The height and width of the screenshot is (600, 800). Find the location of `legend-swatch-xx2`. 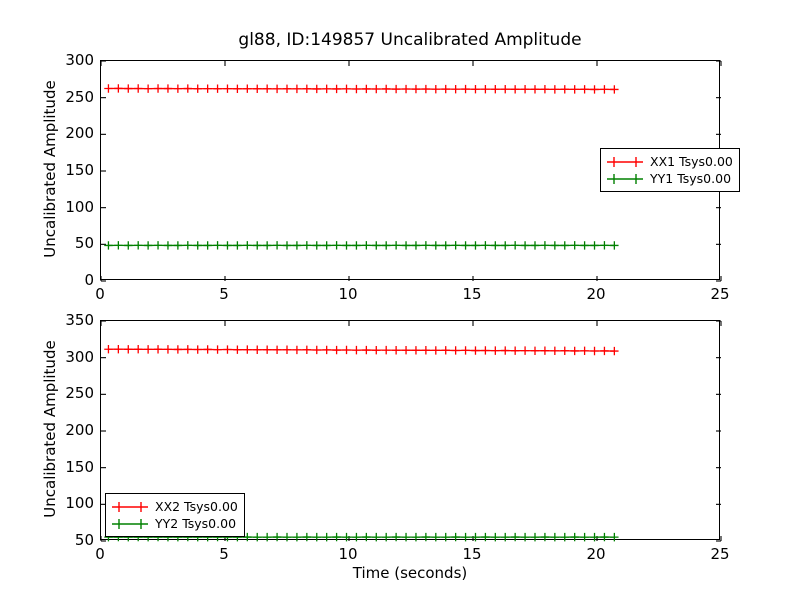

legend-swatch-xx2 is located at coordinates (130, 506).